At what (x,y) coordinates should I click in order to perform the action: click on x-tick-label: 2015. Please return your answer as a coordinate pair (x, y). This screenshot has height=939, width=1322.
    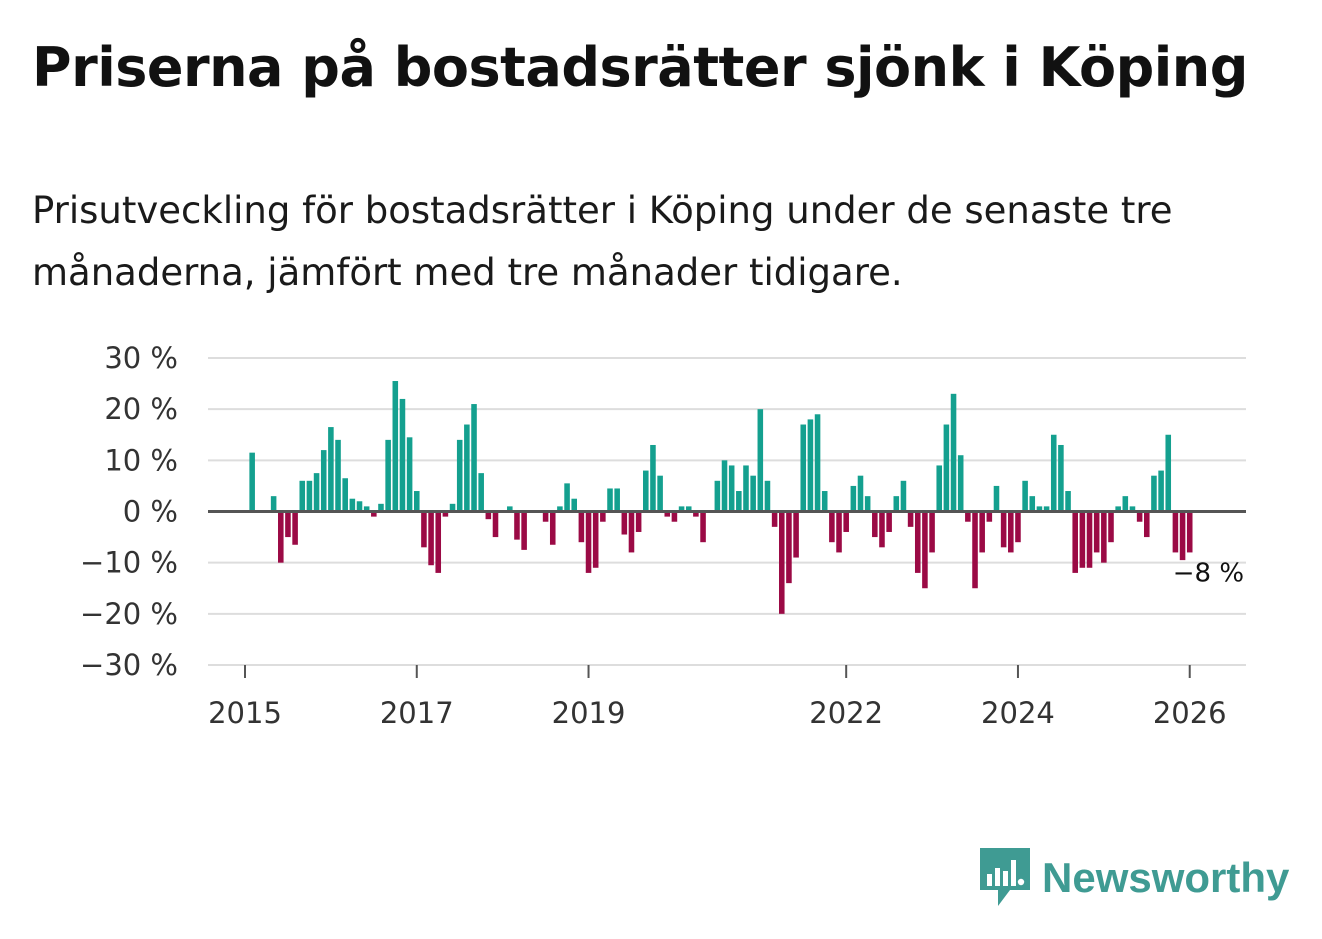
    Looking at the image, I should click on (245, 713).